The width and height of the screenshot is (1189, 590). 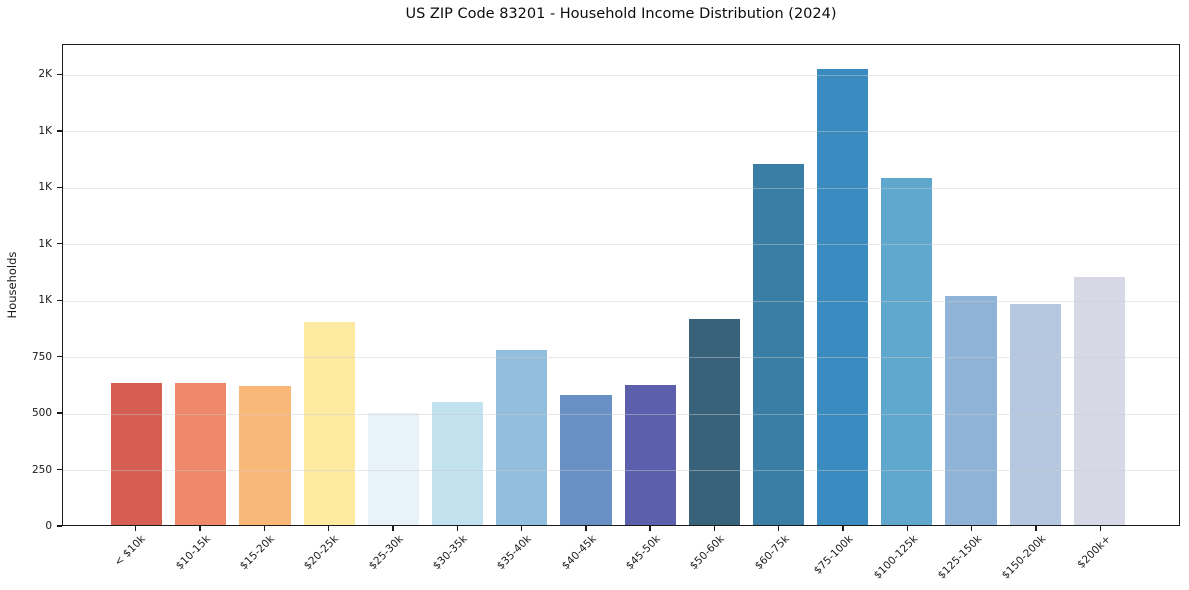 I want to click on y-tick-label: 0, so click(x=48, y=526).